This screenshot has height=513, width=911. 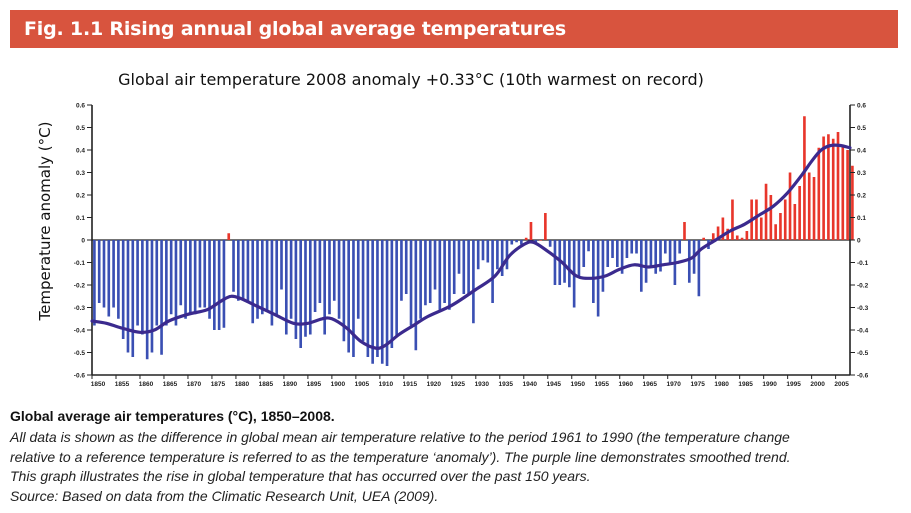 I want to click on bar-1937, so click(x=512, y=242).